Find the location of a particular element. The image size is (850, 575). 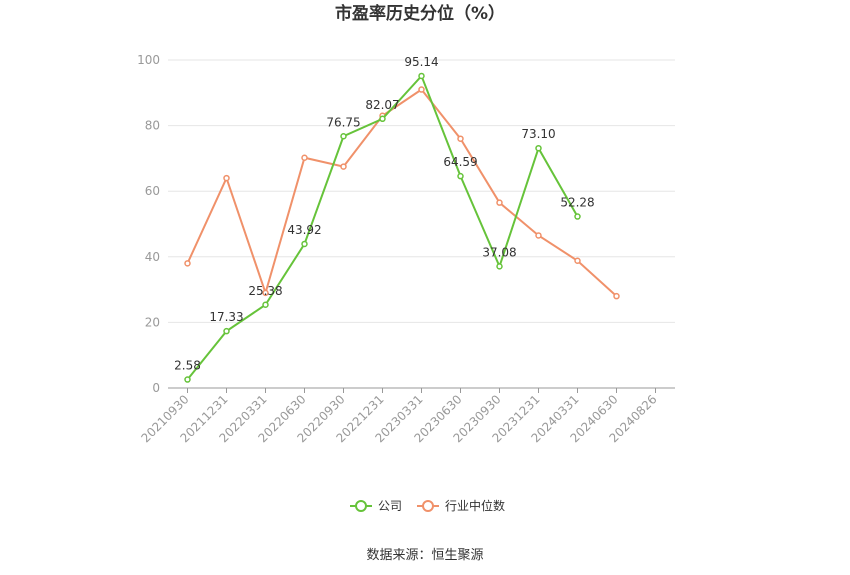

data-label: 76.75 is located at coordinates (343, 122).